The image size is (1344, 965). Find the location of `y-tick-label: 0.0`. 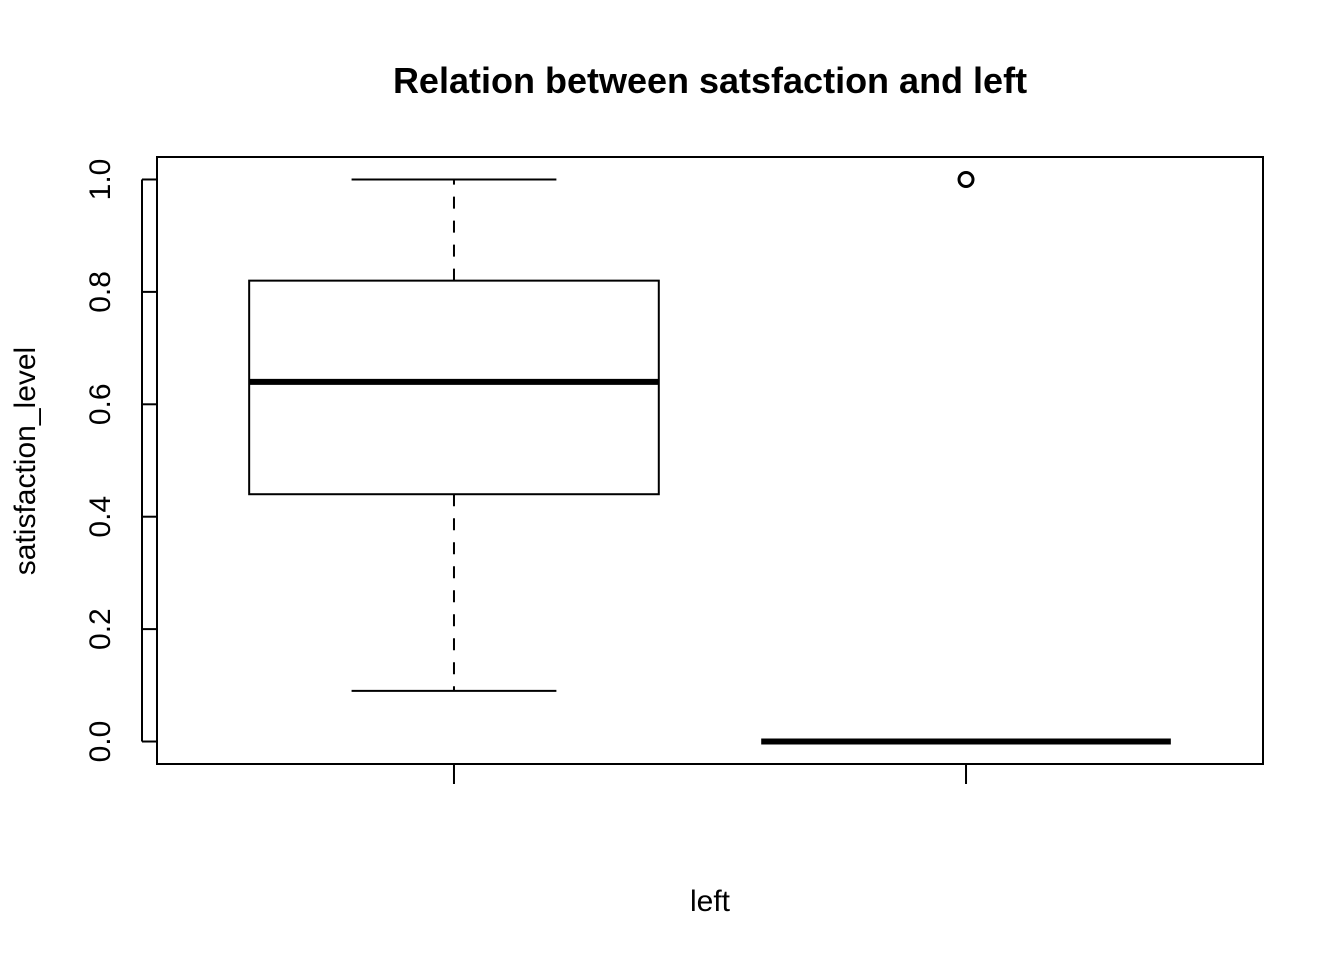

y-tick-label: 0.0 is located at coordinates (100, 742).